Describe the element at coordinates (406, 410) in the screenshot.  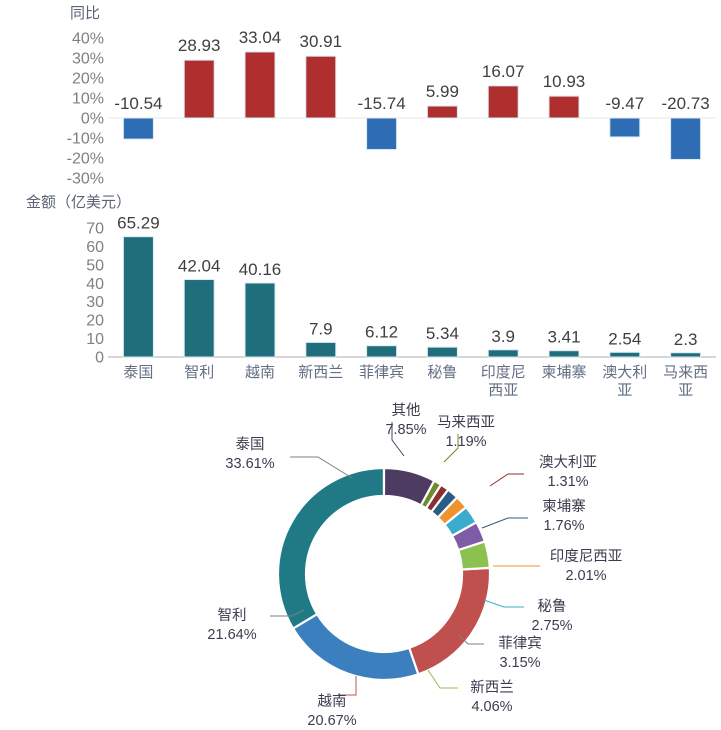
I see `donut-label-name: 其他` at that location.